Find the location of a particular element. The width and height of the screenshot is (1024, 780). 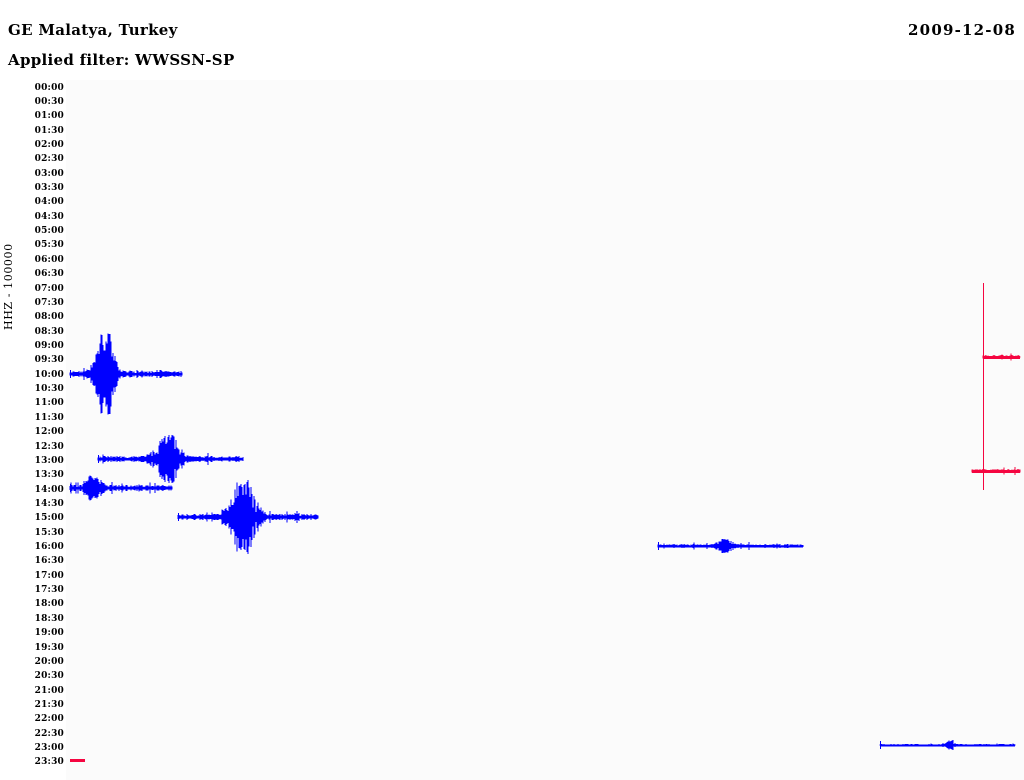

station-title: GE Malatya, Turkey is located at coordinates (93, 30).